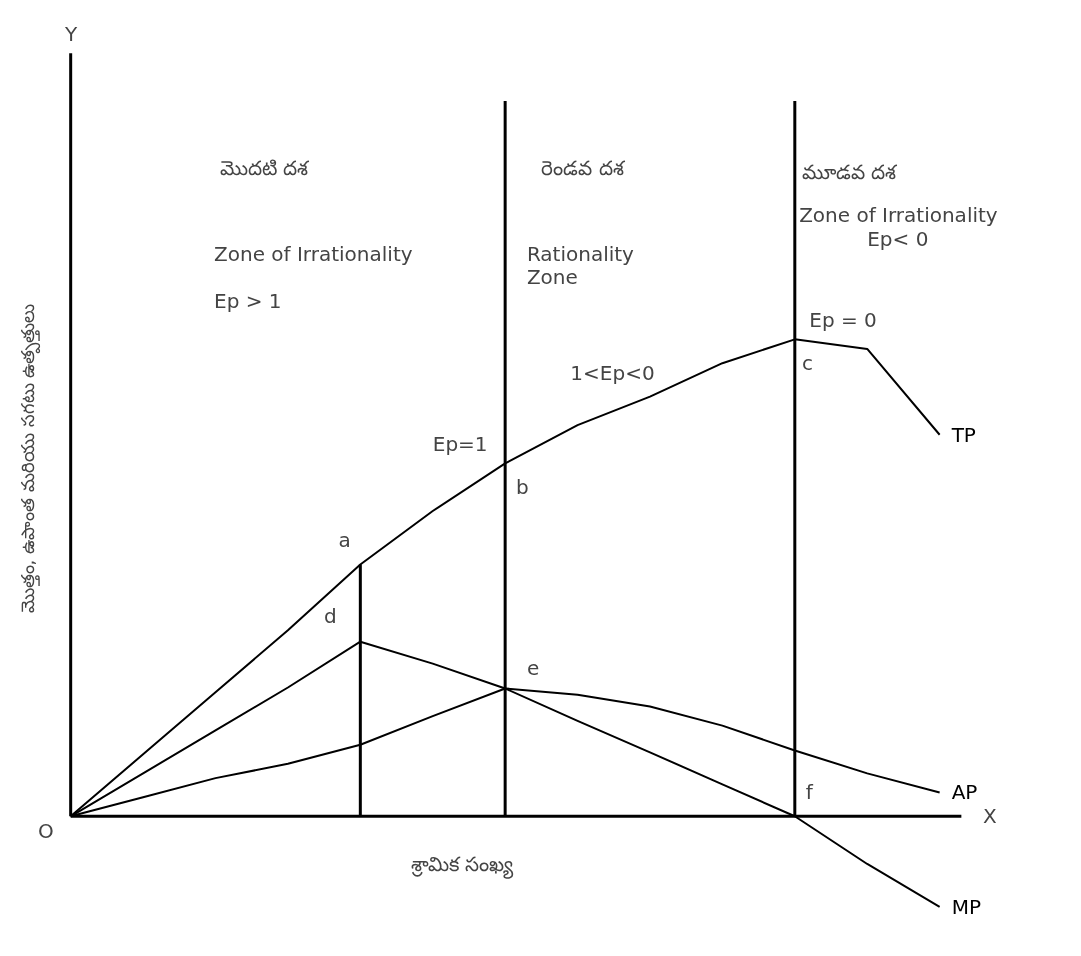 The height and width of the screenshot is (956, 1081). I want to click on text: Ep = 0, so click(843, 320).